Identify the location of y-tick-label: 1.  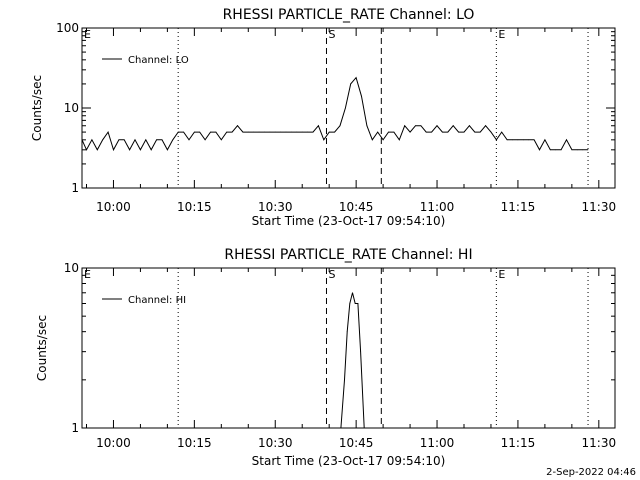
(75, 428).